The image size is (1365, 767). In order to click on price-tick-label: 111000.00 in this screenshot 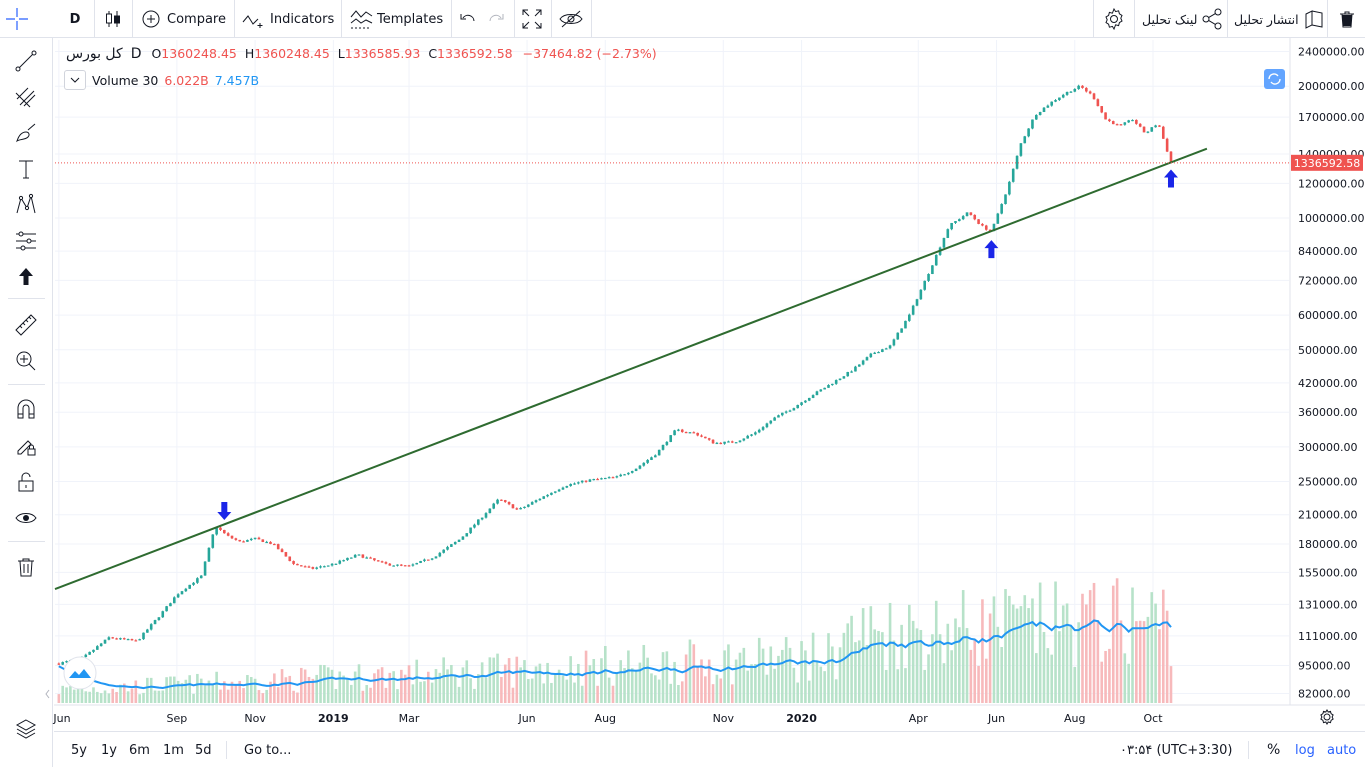, I will do `click(1328, 636)`.